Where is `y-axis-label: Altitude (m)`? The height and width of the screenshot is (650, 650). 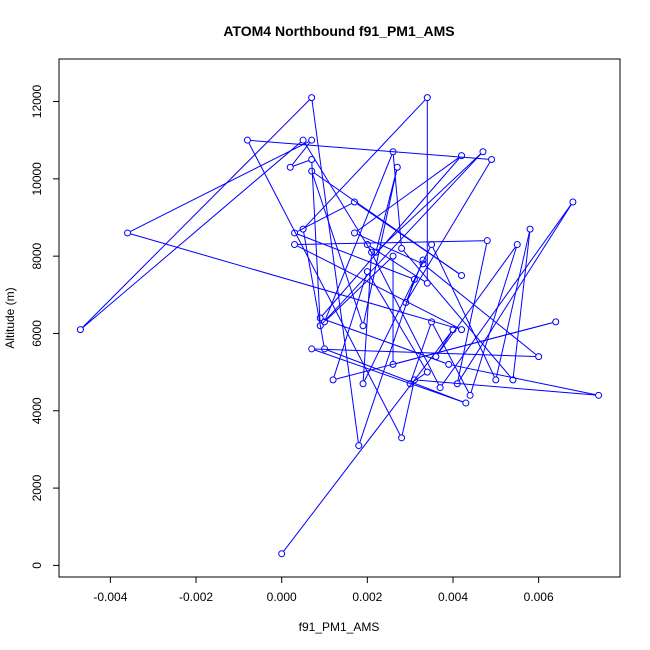
y-axis-label: Altitude (m) is located at coordinates (10, 317).